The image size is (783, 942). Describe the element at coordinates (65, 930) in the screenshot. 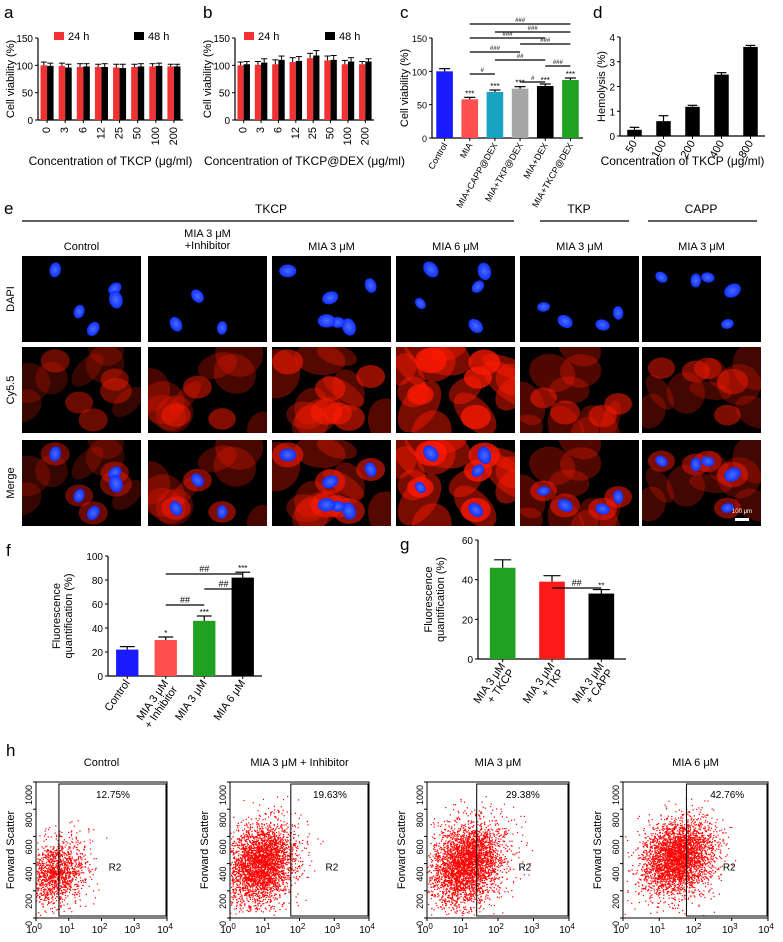

I see `x-tick-base: 10` at that location.